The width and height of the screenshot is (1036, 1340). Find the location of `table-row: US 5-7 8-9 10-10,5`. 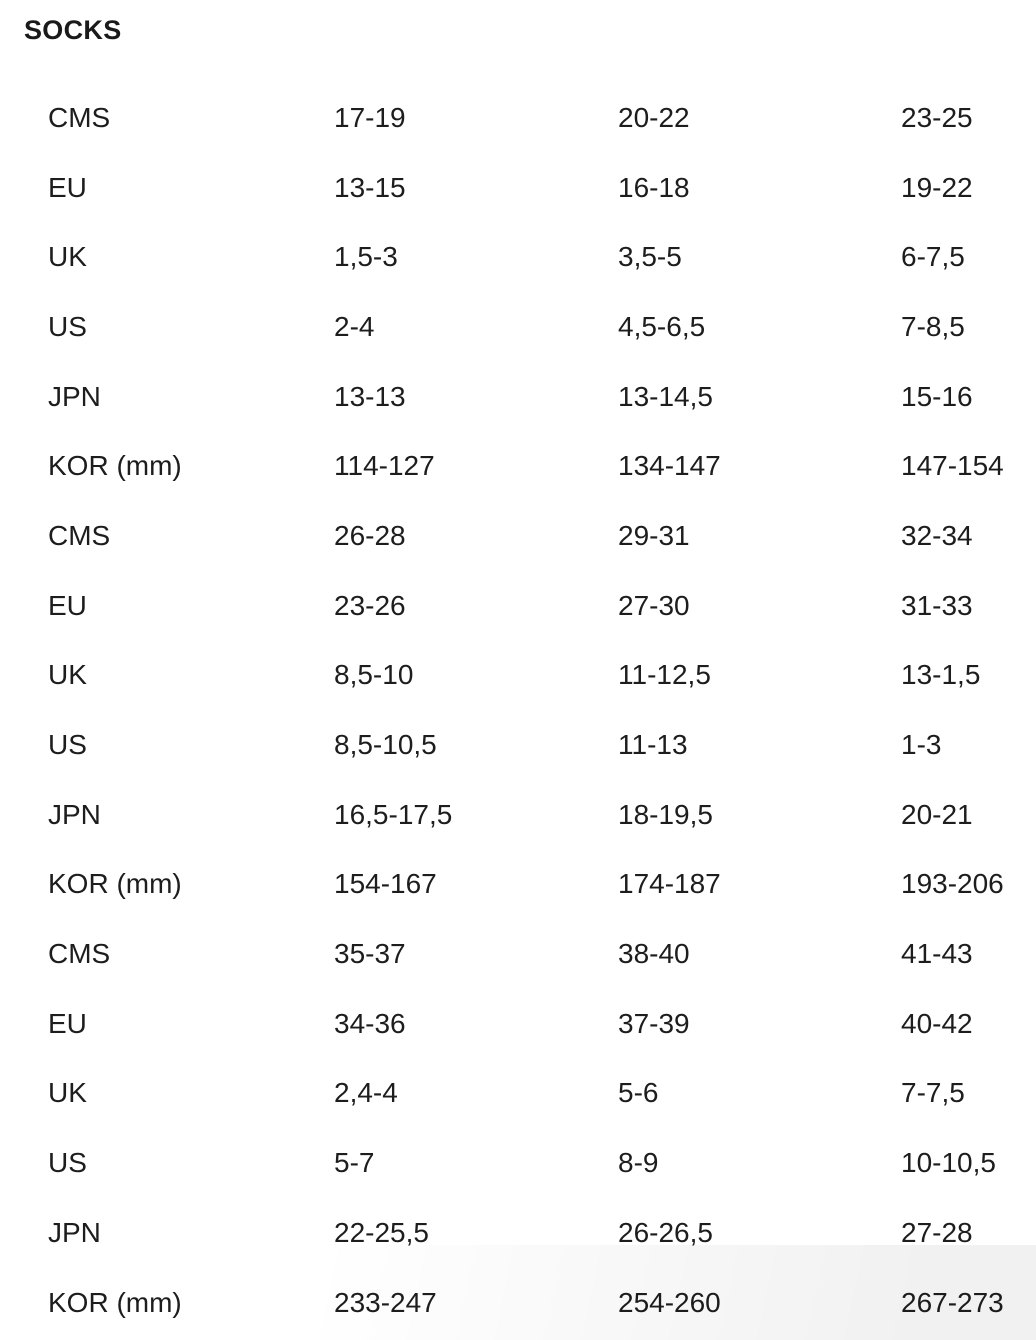

table-row: US 5-7 8-9 10-10,5 is located at coordinates (518, 1163).